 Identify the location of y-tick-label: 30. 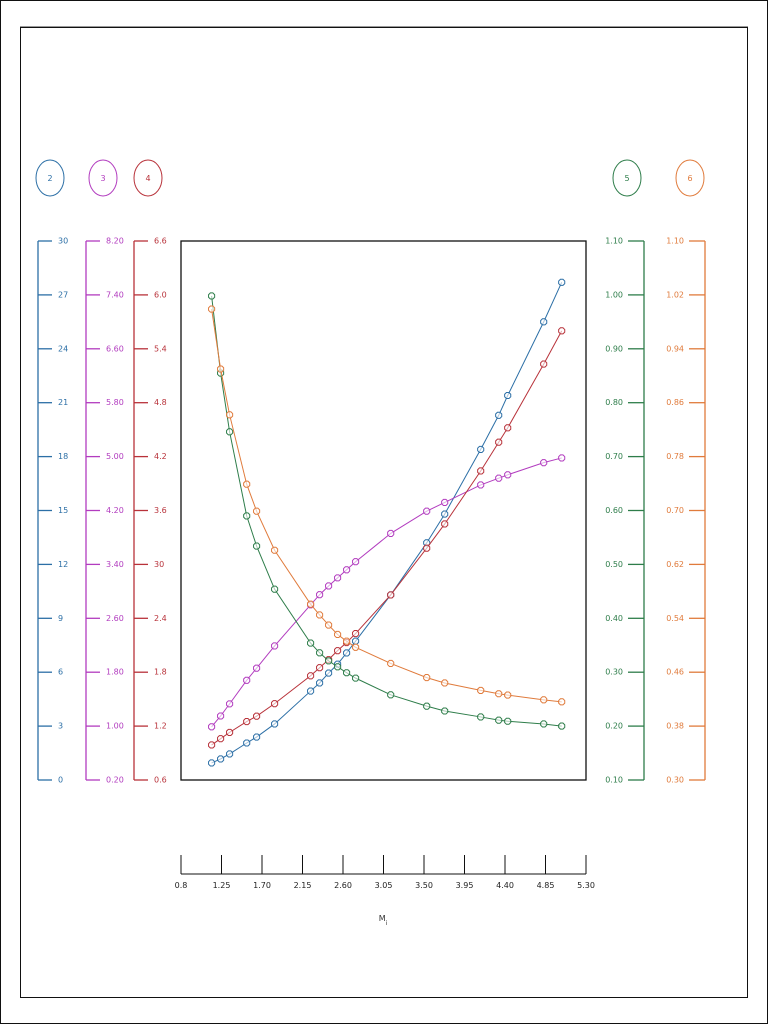
(63, 241).